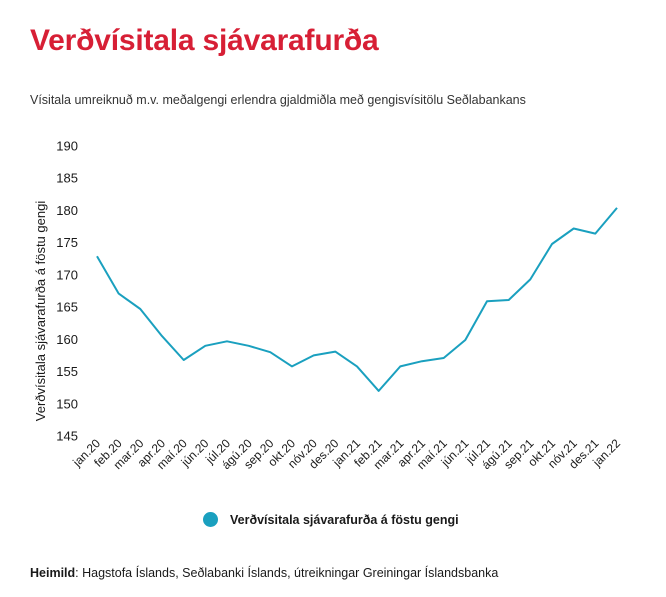 The image size is (666, 597). I want to click on legend-marker, so click(210, 519).